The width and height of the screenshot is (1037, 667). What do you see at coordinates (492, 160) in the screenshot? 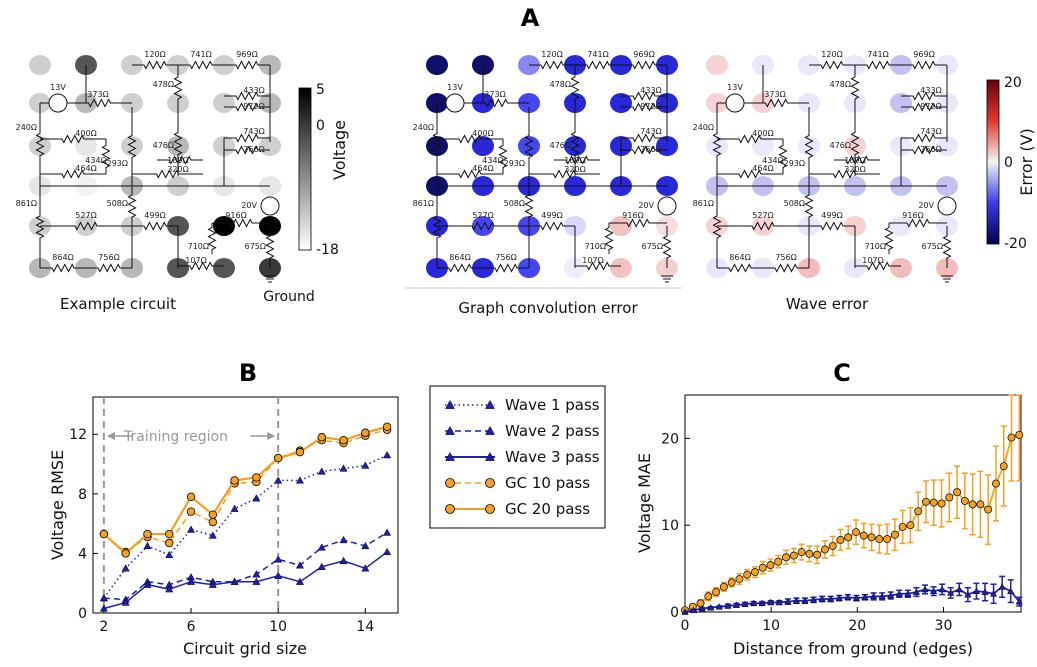
I see `resistor-label: 434Ω` at bounding box center [492, 160].